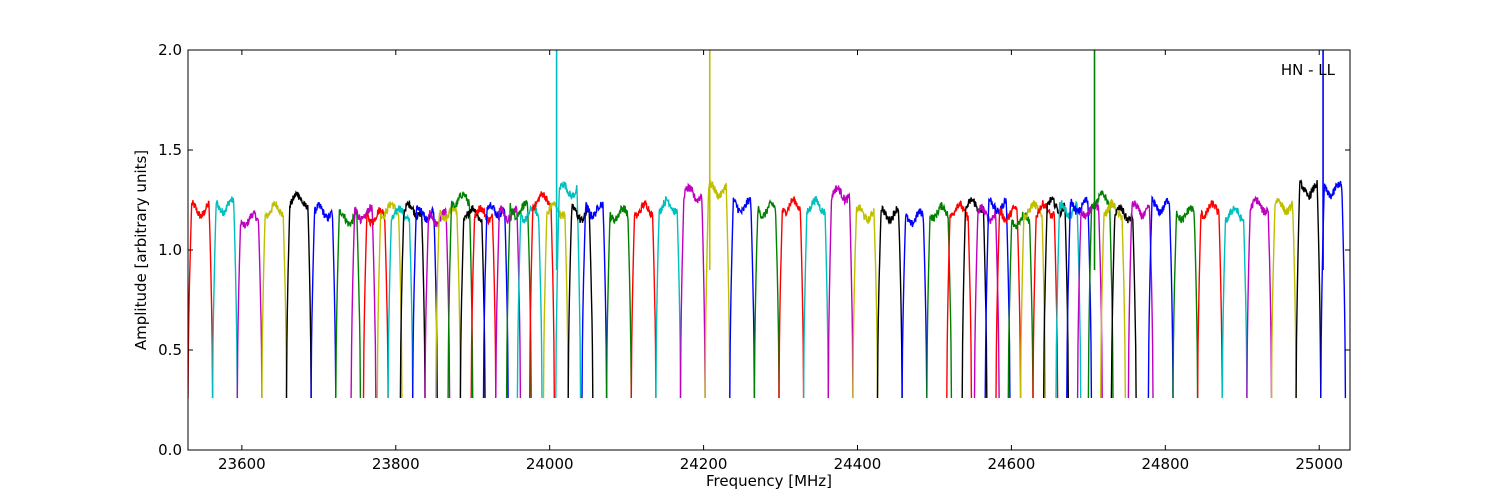 Image resolution: width=1500 pixels, height=500 pixels. Describe the element at coordinates (396, 464) in the screenshot. I see `x-tick-label: 23800` at that location.